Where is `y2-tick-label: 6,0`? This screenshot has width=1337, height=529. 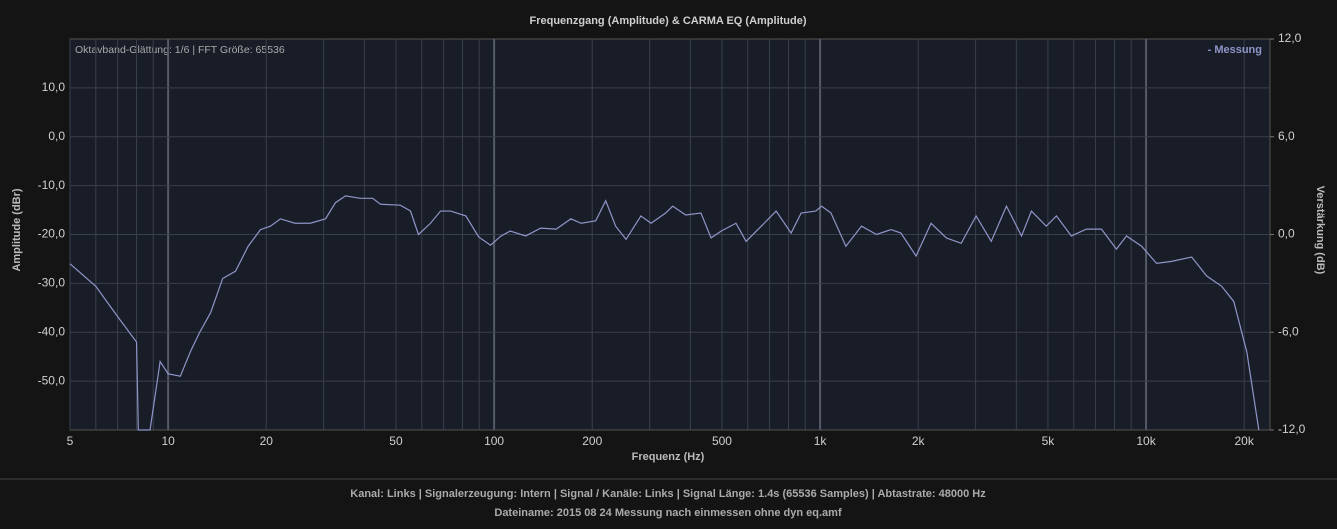
y2-tick-label: 6,0 is located at coordinates (1286, 136).